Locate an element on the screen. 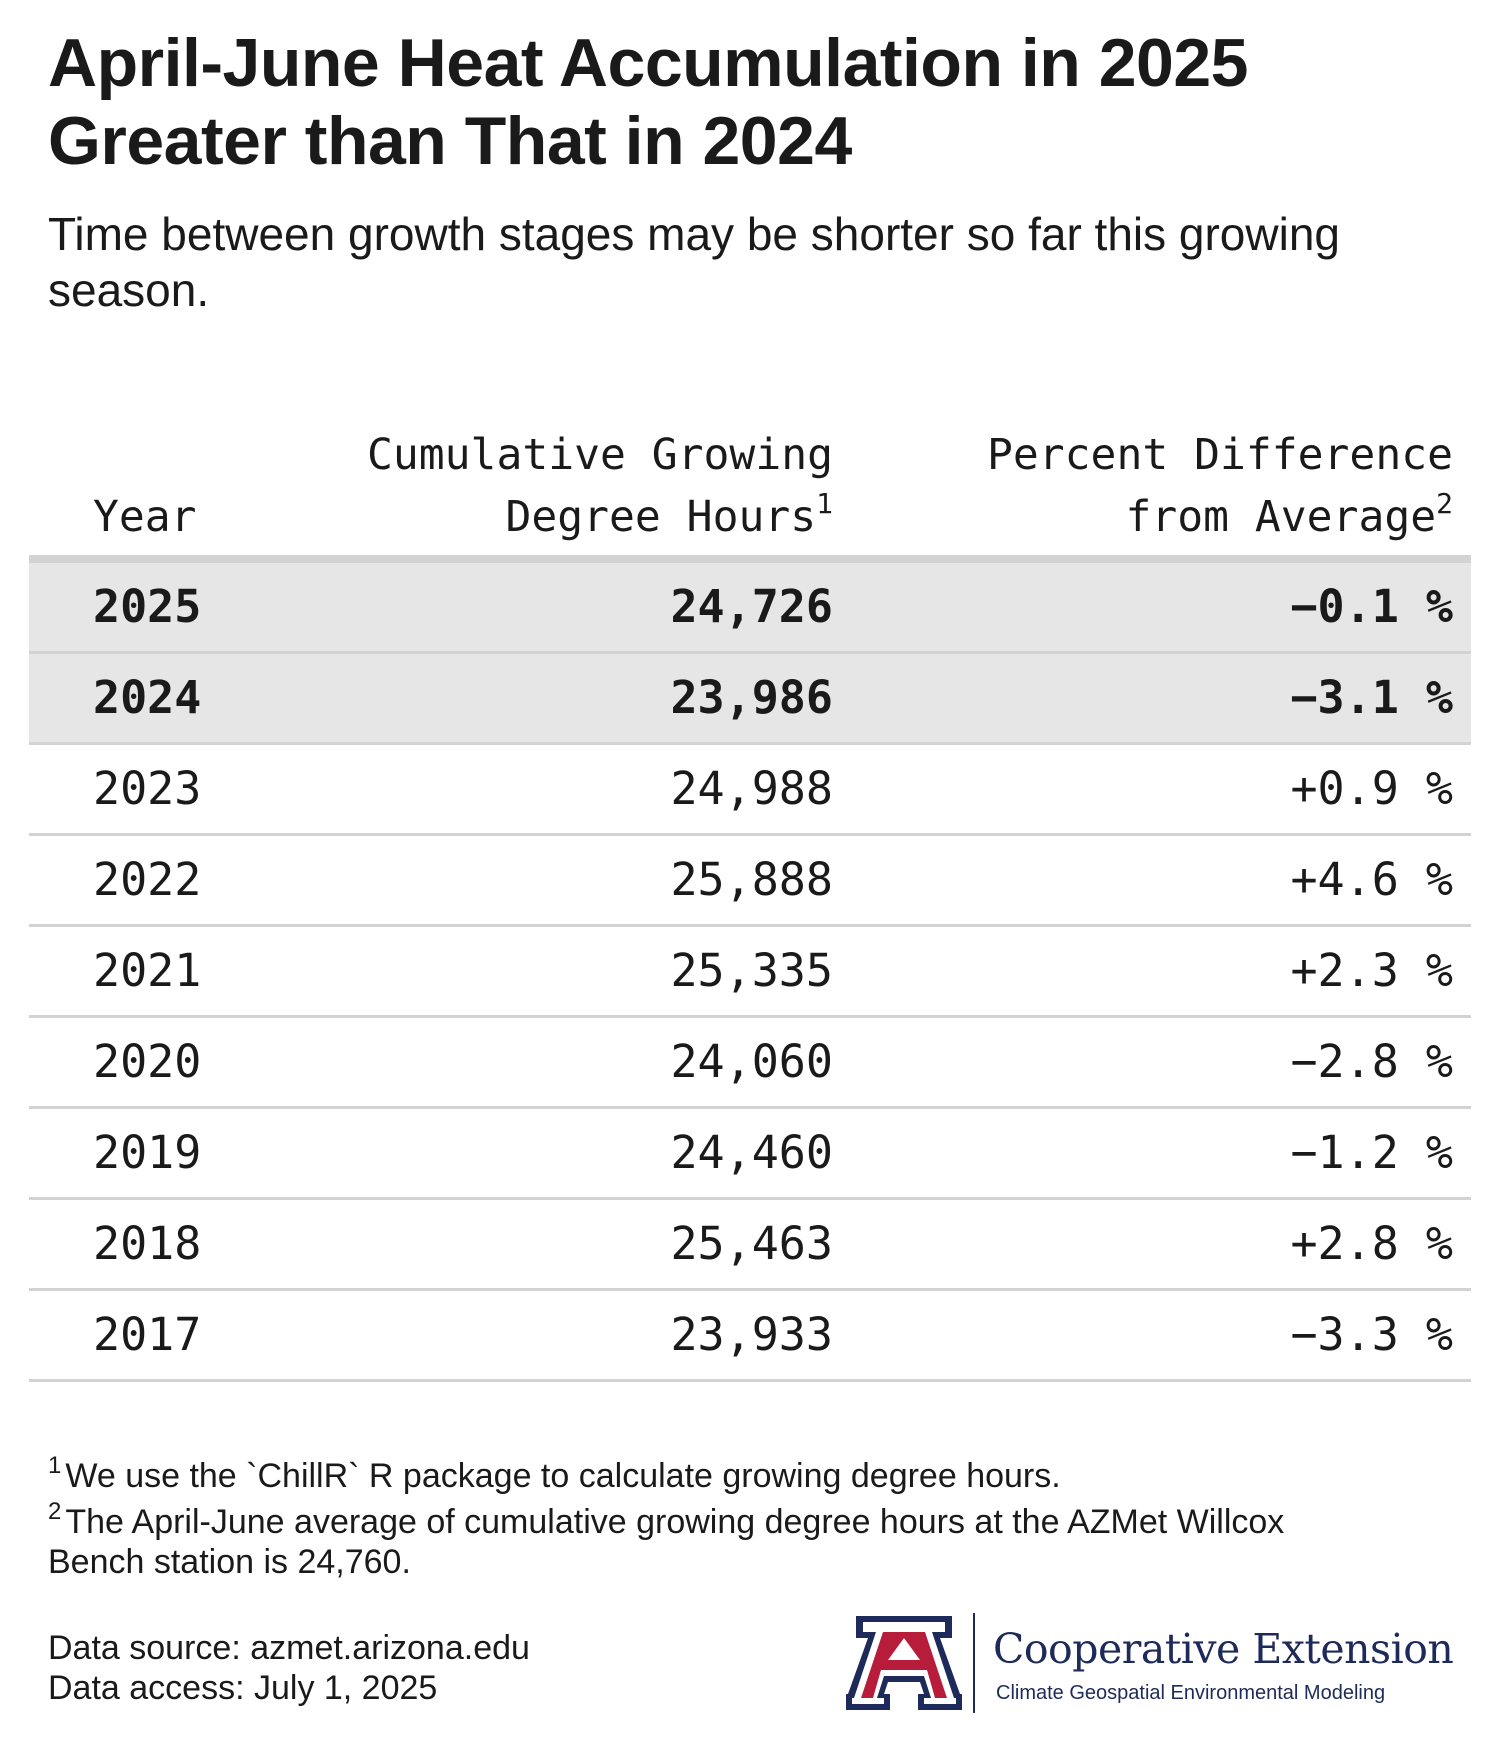  cell-year: 2020 is located at coordinates (147, 1061).